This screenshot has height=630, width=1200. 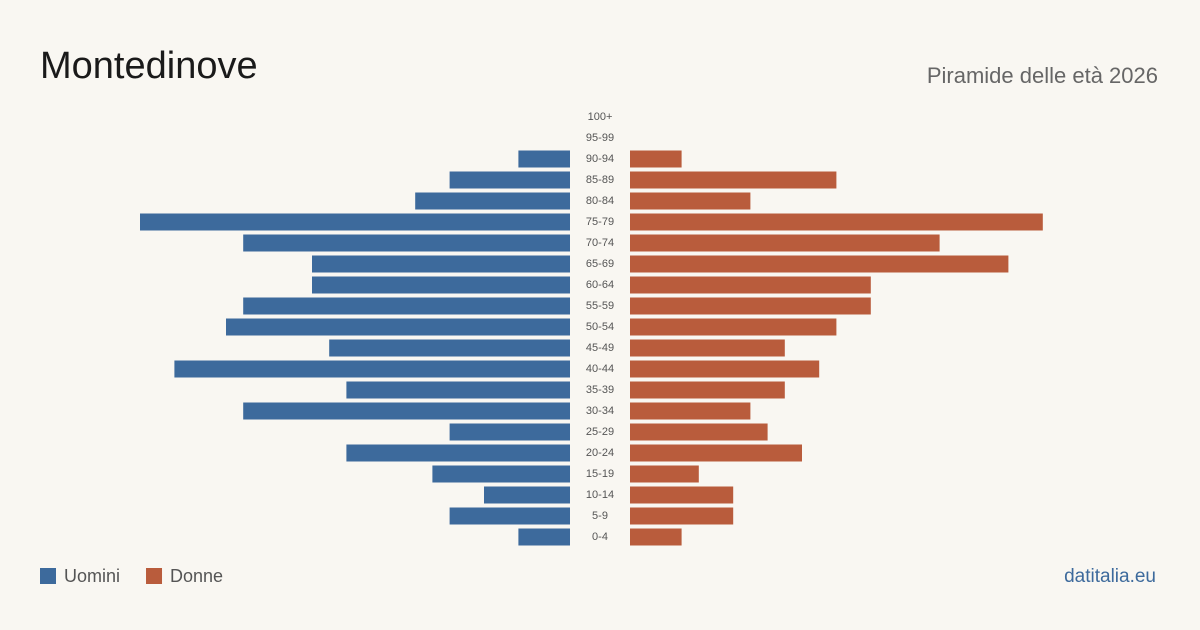 I want to click on category-label: 50-54, so click(x=600, y=327).